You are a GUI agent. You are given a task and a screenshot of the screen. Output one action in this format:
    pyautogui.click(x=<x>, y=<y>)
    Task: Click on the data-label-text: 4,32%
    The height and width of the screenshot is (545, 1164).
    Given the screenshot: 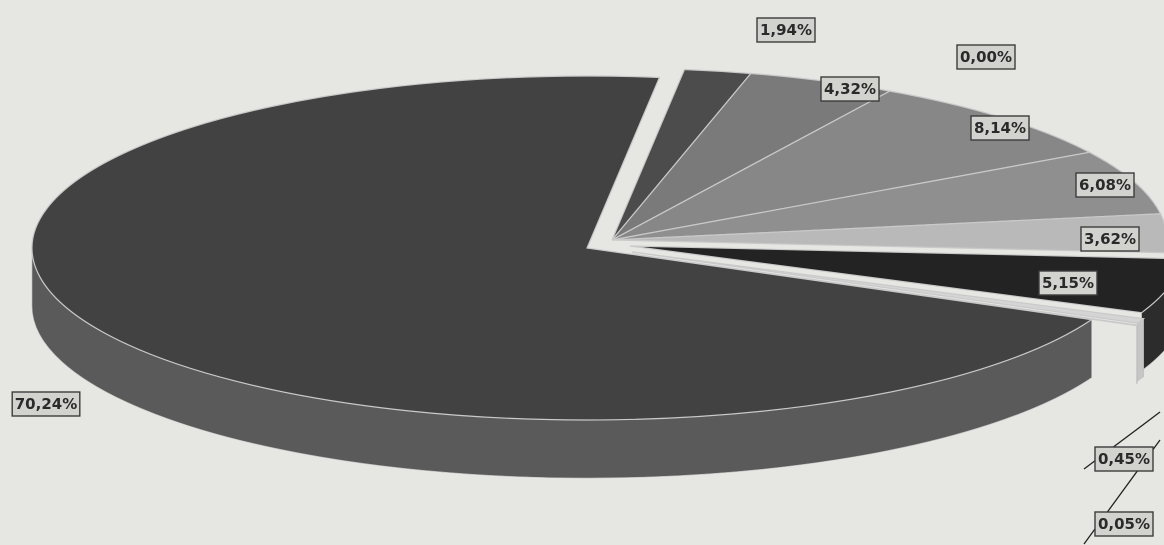 What is the action you would take?
    pyautogui.click(x=850, y=89)
    